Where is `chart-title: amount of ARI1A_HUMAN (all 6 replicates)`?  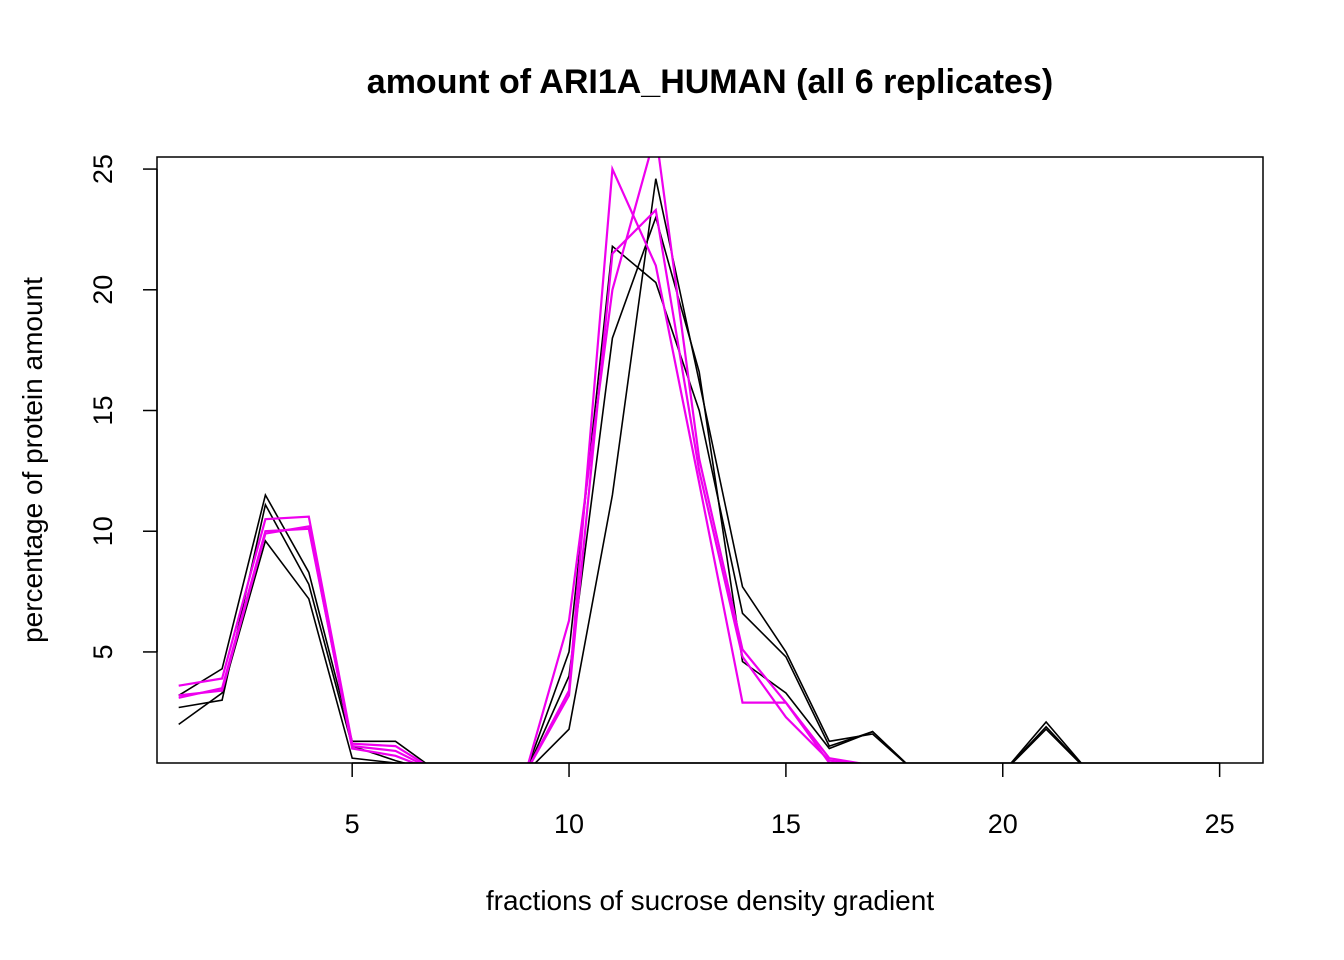 chart-title: amount of ARI1A_HUMAN (all 6 replicates) is located at coordinates (710, 82).